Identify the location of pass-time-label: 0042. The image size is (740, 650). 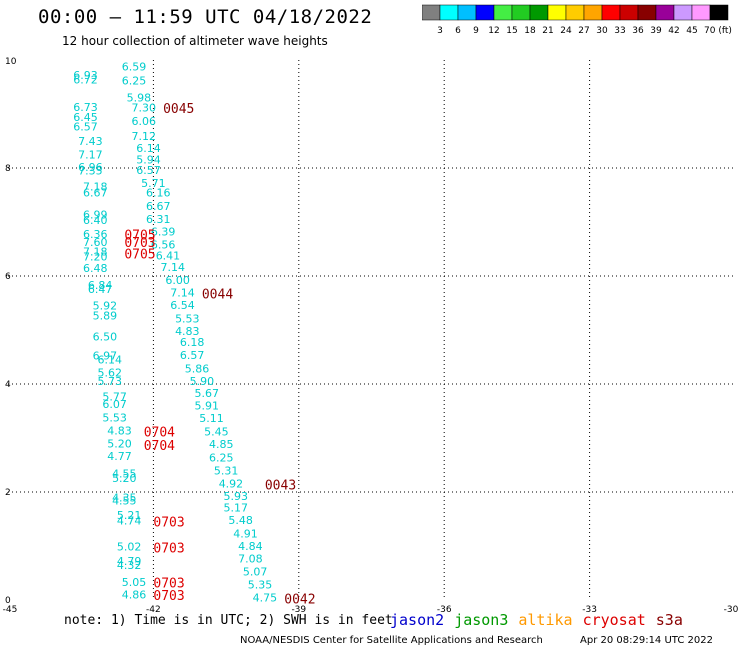
(299, 599).